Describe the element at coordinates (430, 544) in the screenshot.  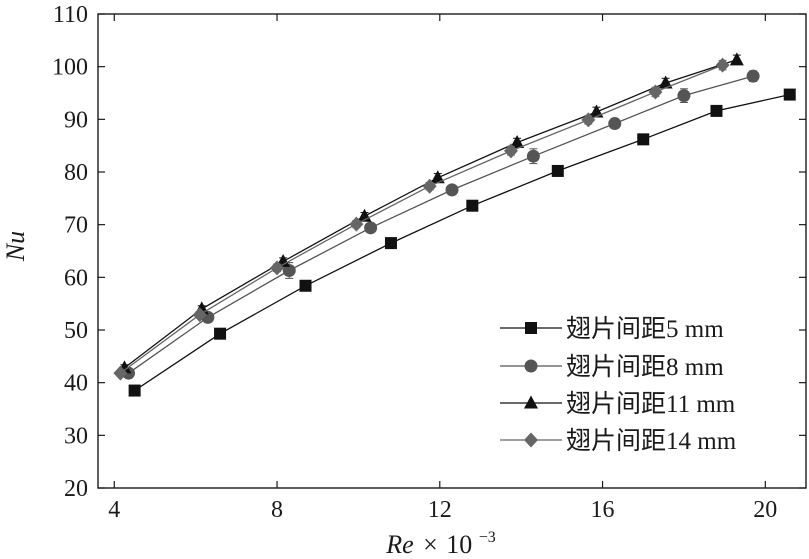
I see `x-axis-title-times: ×` at that location.